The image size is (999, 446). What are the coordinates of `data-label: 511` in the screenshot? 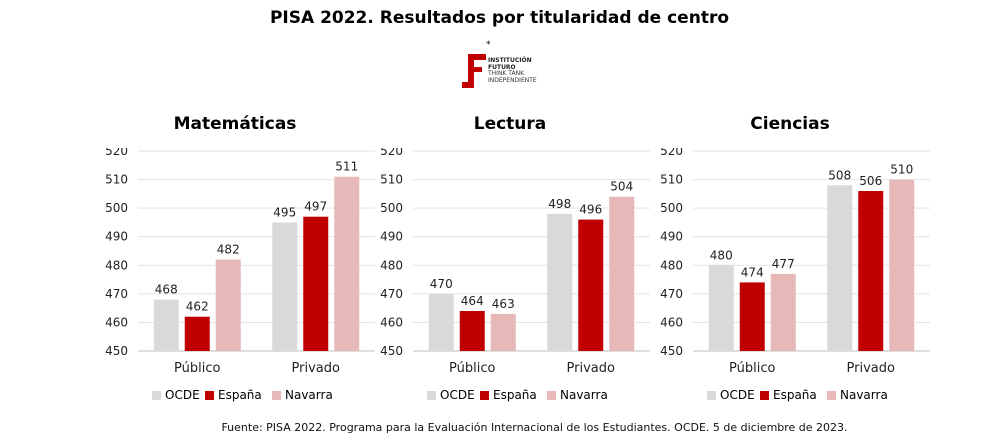 It's located at (346, 167).